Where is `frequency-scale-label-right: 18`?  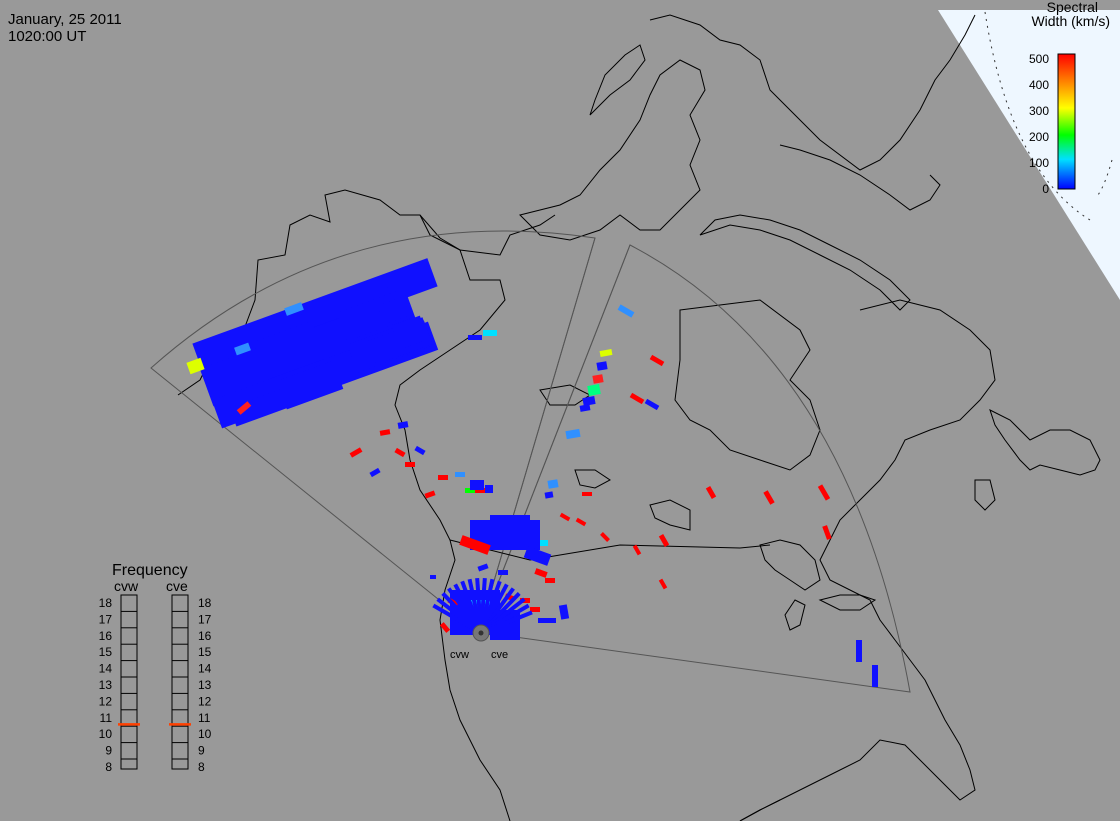 frequency-scale-label-right: 18 is located at coordinates (205, 603).